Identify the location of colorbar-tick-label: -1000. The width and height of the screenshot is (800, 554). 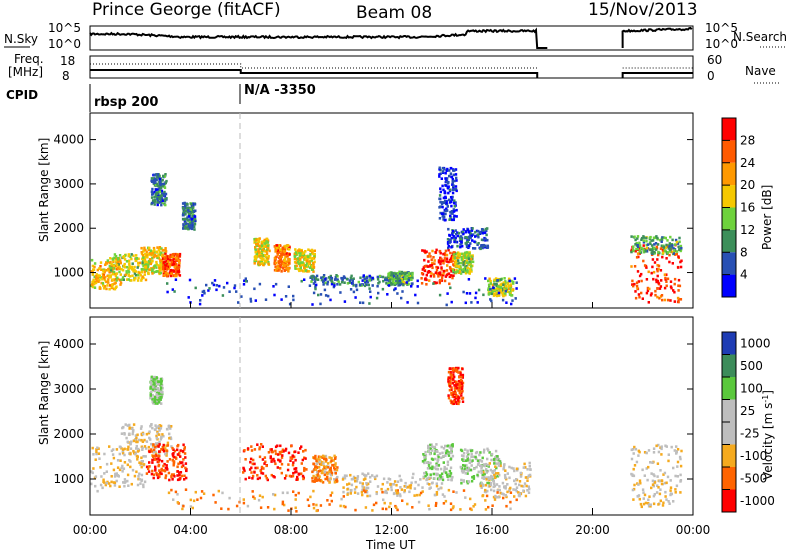
(757, 501).